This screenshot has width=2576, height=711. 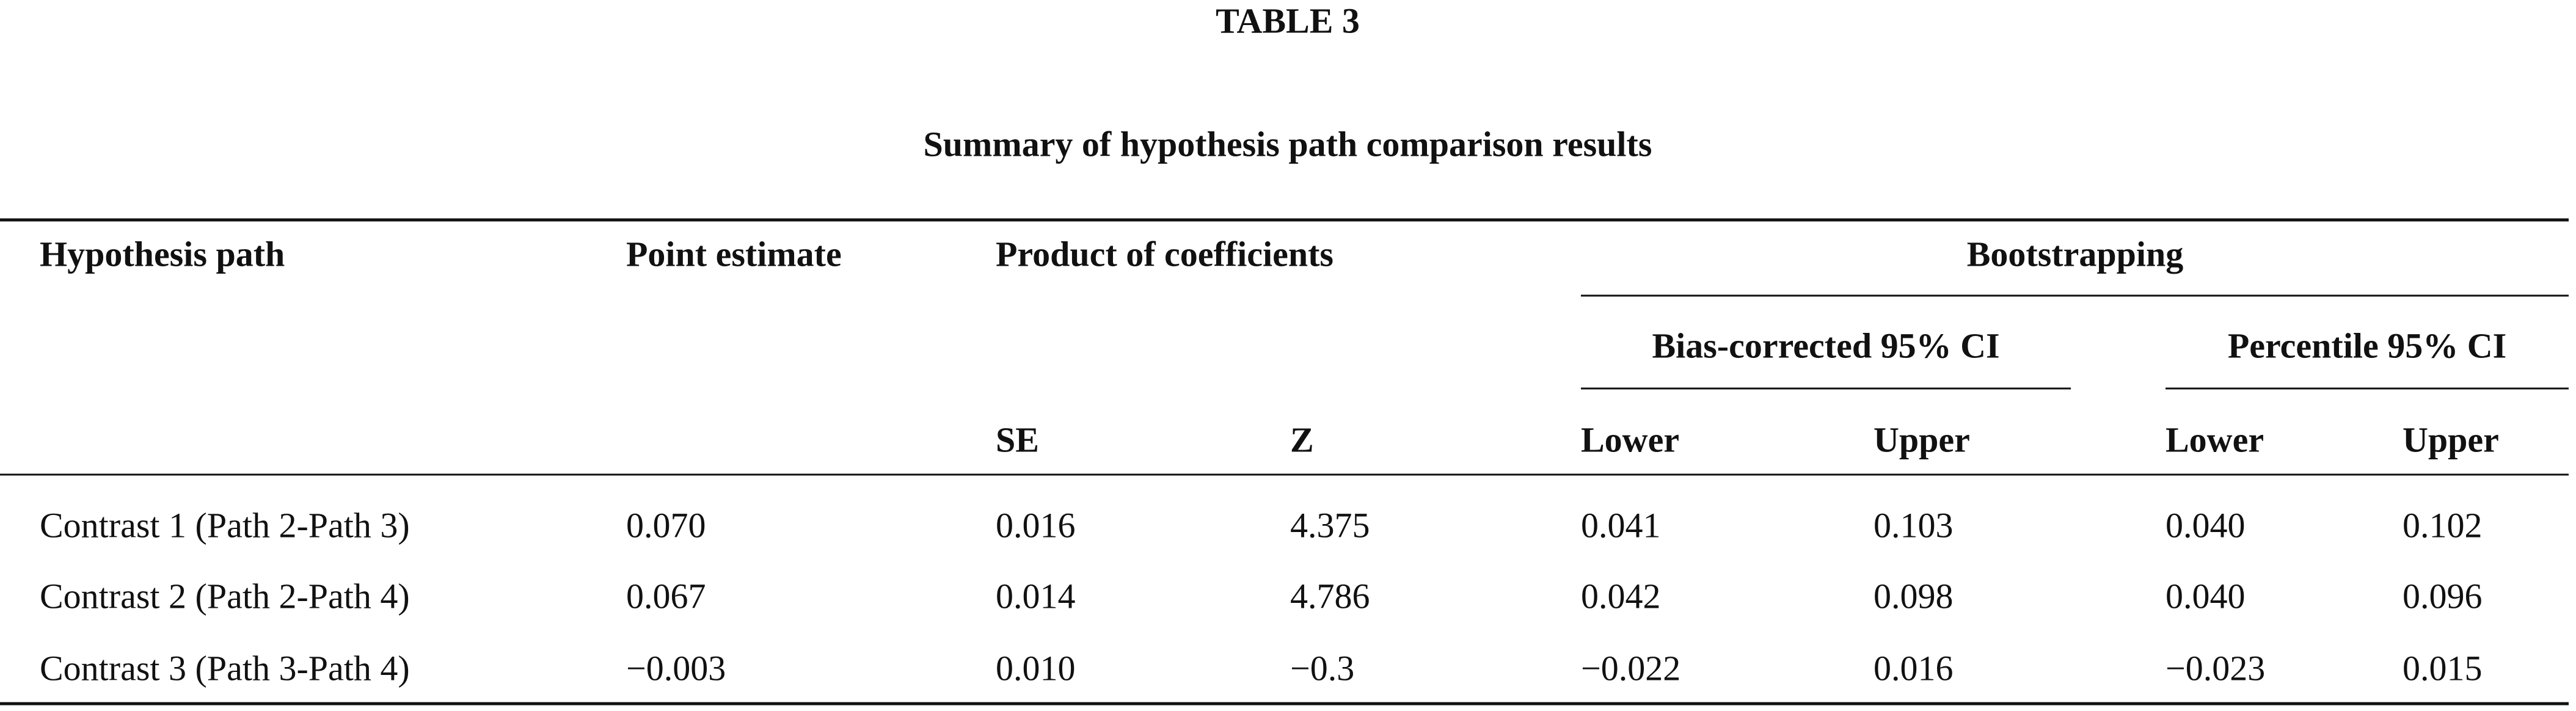 What do you see at coordinates (1621, 596) in the screenshot?
I see `table-cell: 0.042` at bounding box center [1621, 596].